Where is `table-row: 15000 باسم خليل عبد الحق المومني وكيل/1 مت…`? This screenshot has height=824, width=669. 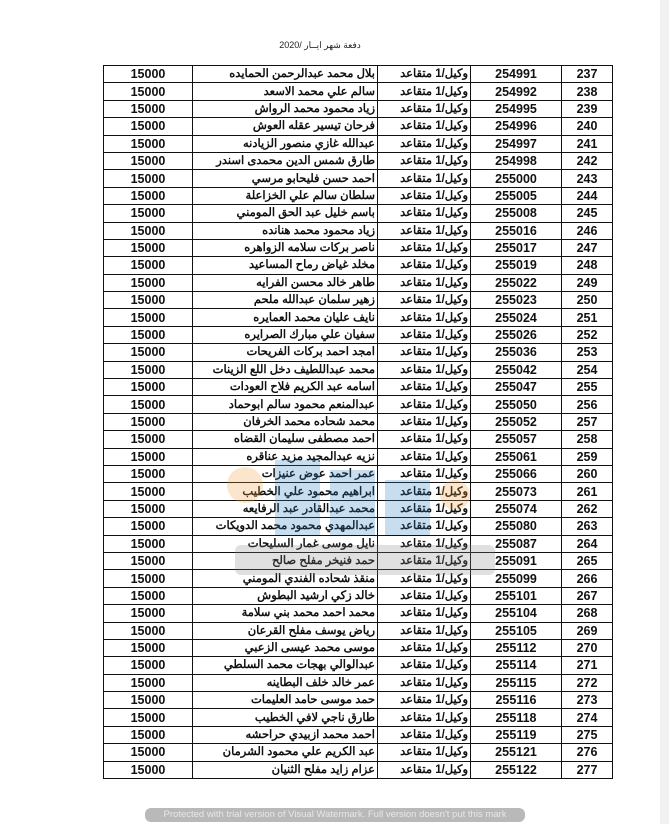
table-row: 15000 باسم خليل عبد الحق المومني وكيل/1 مت… is located at coordinates (358, 213).